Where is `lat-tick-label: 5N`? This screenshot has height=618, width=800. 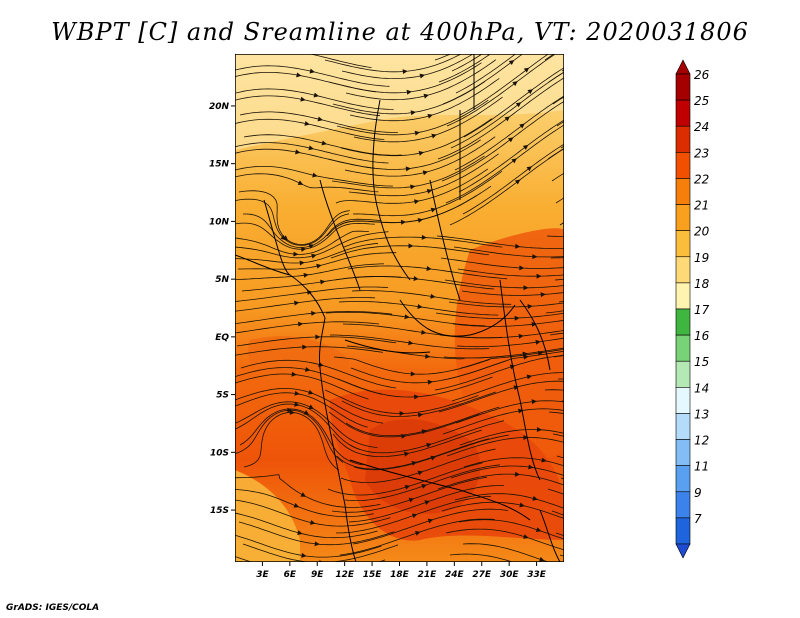 lat-tick-label: 5N is located at coordinates (222, 280).